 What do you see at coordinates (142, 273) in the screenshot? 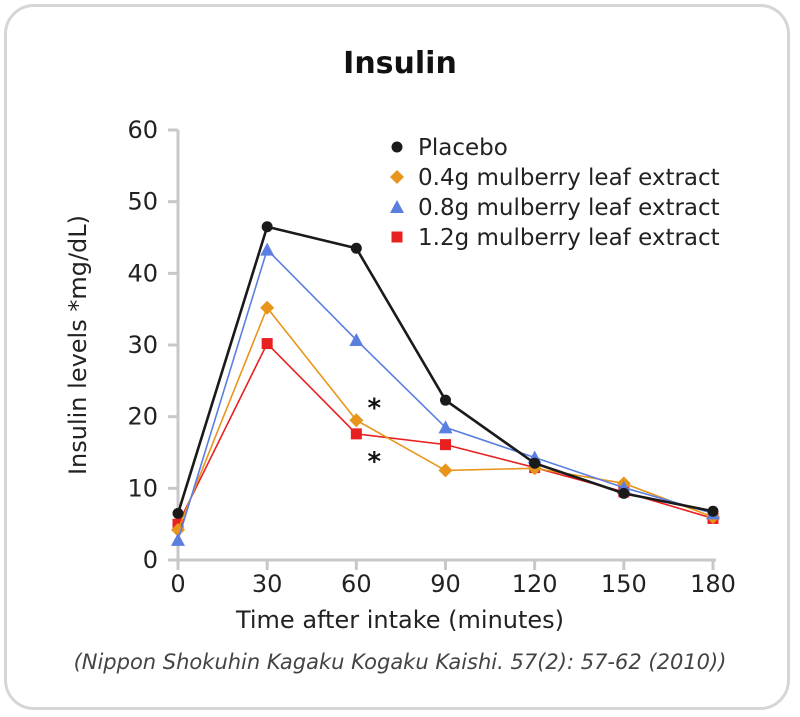
I see `y-tick-label: 40` at bounding box center [142, 273].